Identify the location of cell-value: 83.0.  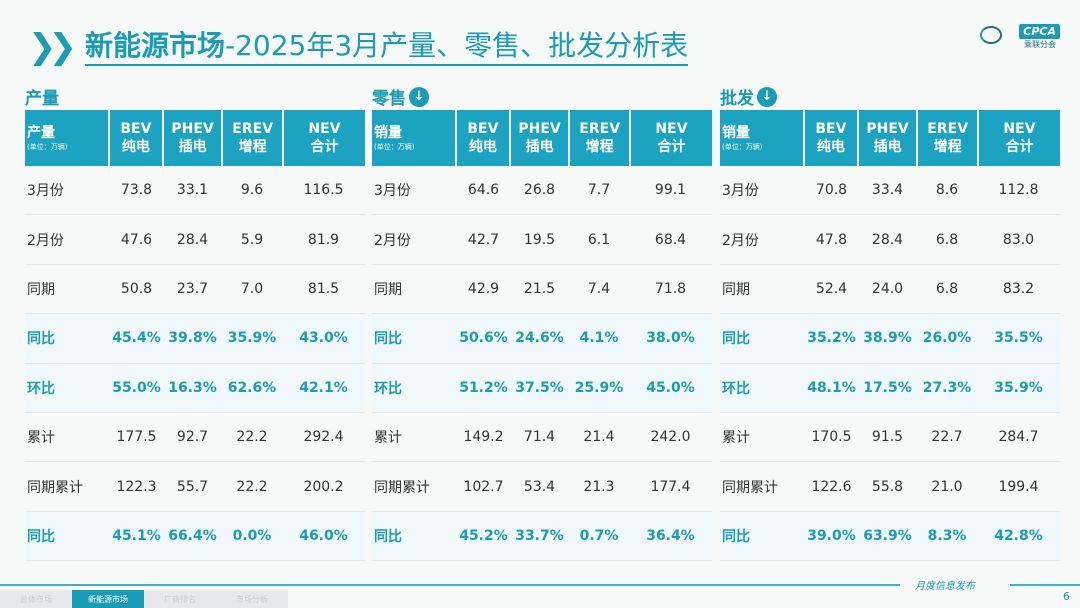
(1018, 239).